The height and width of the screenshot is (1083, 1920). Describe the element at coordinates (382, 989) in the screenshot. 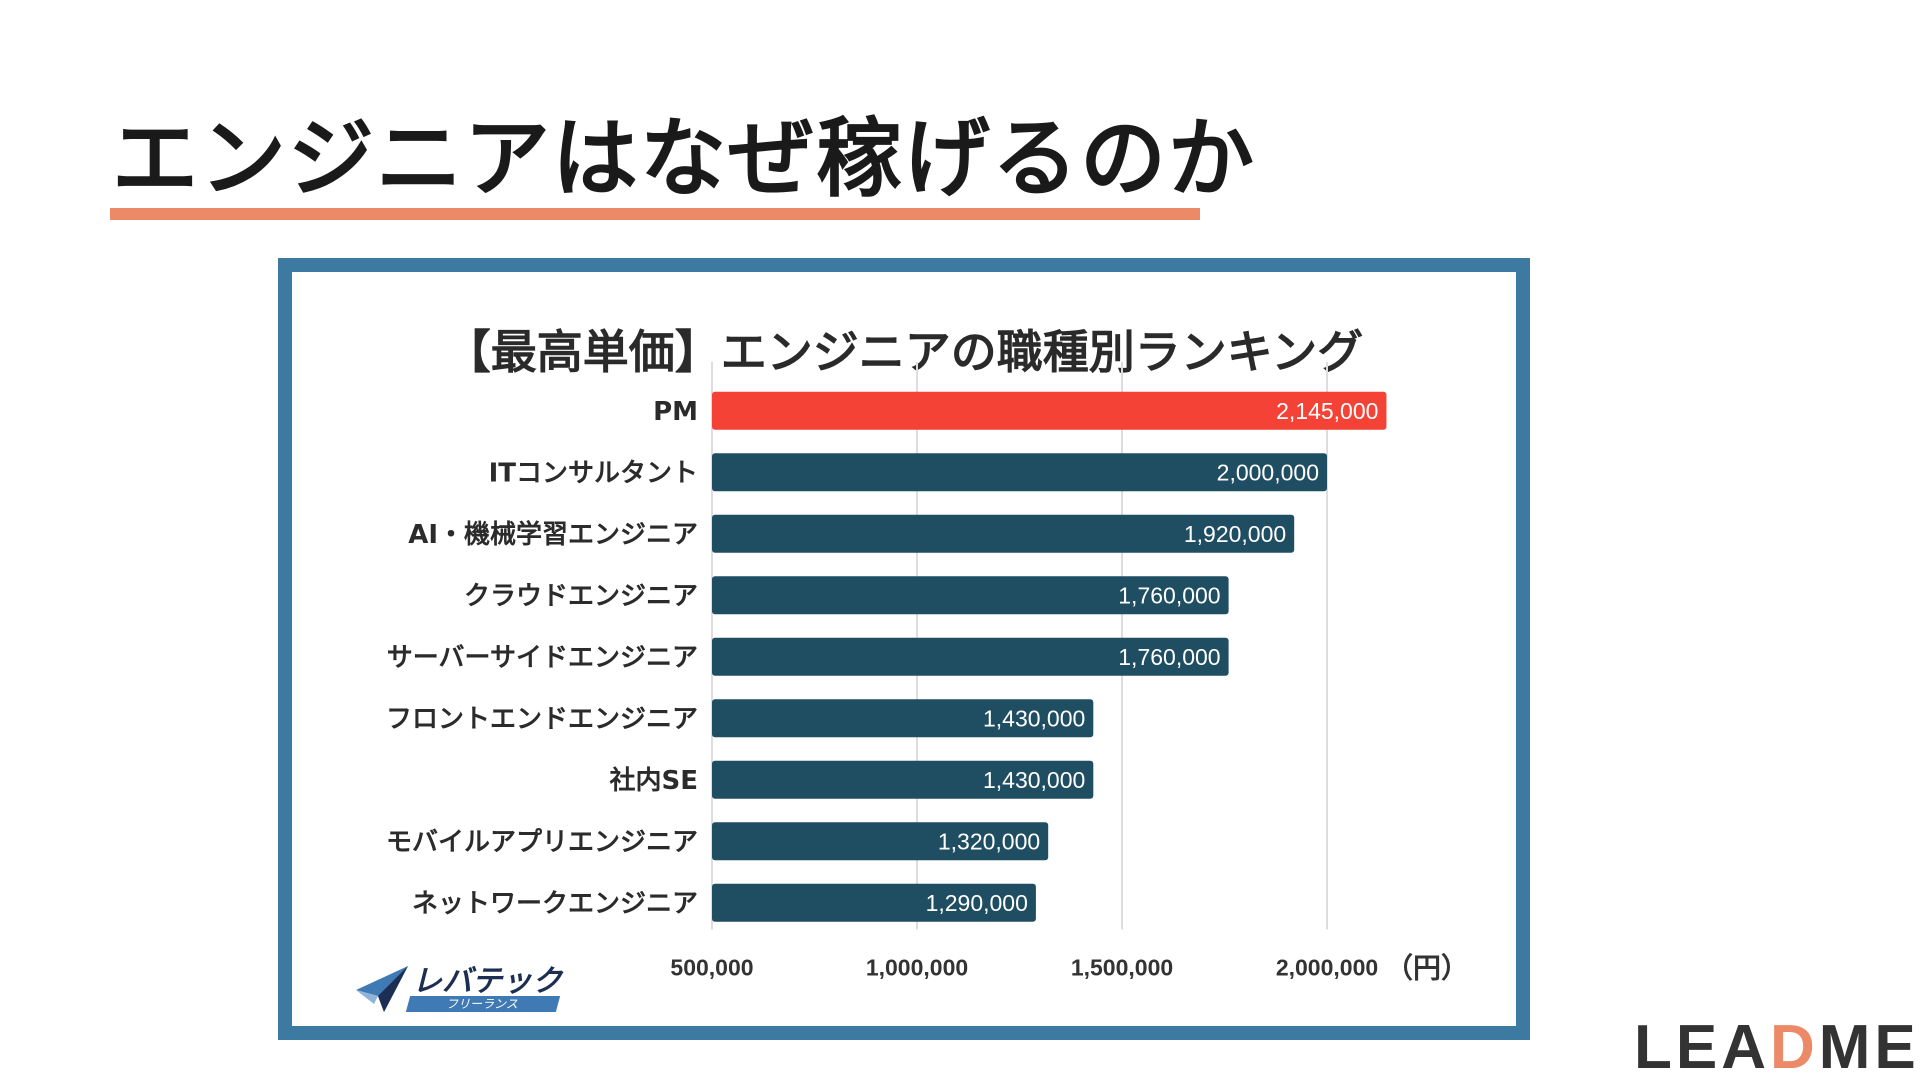

I see `paper-plane-icon` at that location.